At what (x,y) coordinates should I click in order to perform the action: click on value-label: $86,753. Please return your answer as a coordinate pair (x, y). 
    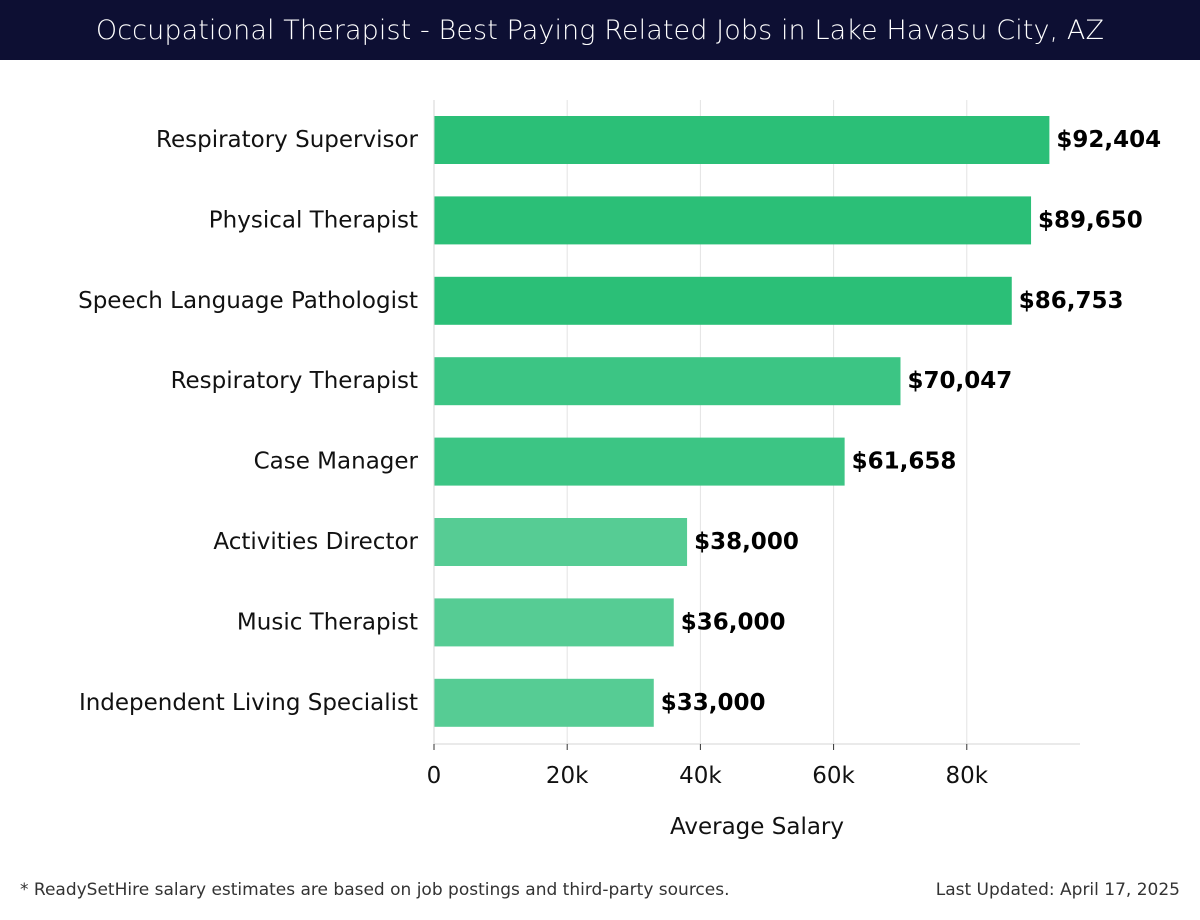
    Looking at the image, I should click on (1071, 301).